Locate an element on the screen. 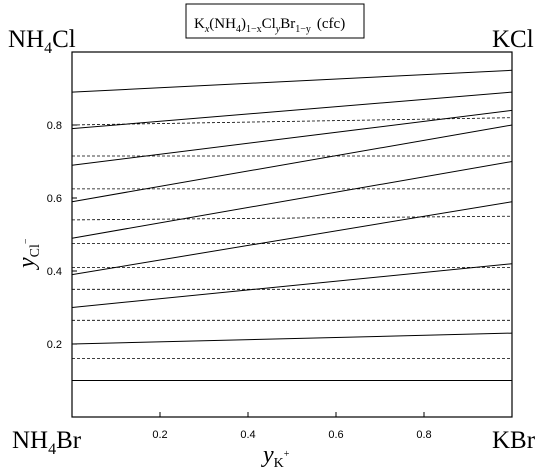  y-tick-label-1: 0.4 is located at coordinates (54, 272).